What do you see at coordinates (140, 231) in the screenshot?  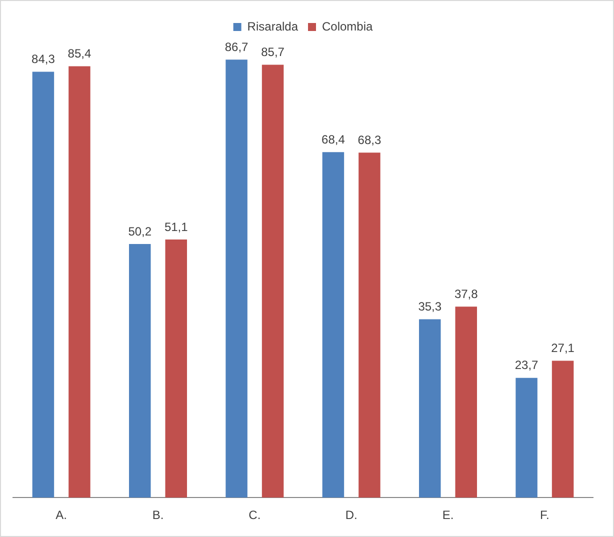 I see `data-label: 50,2` at bounding box center [140, 231].